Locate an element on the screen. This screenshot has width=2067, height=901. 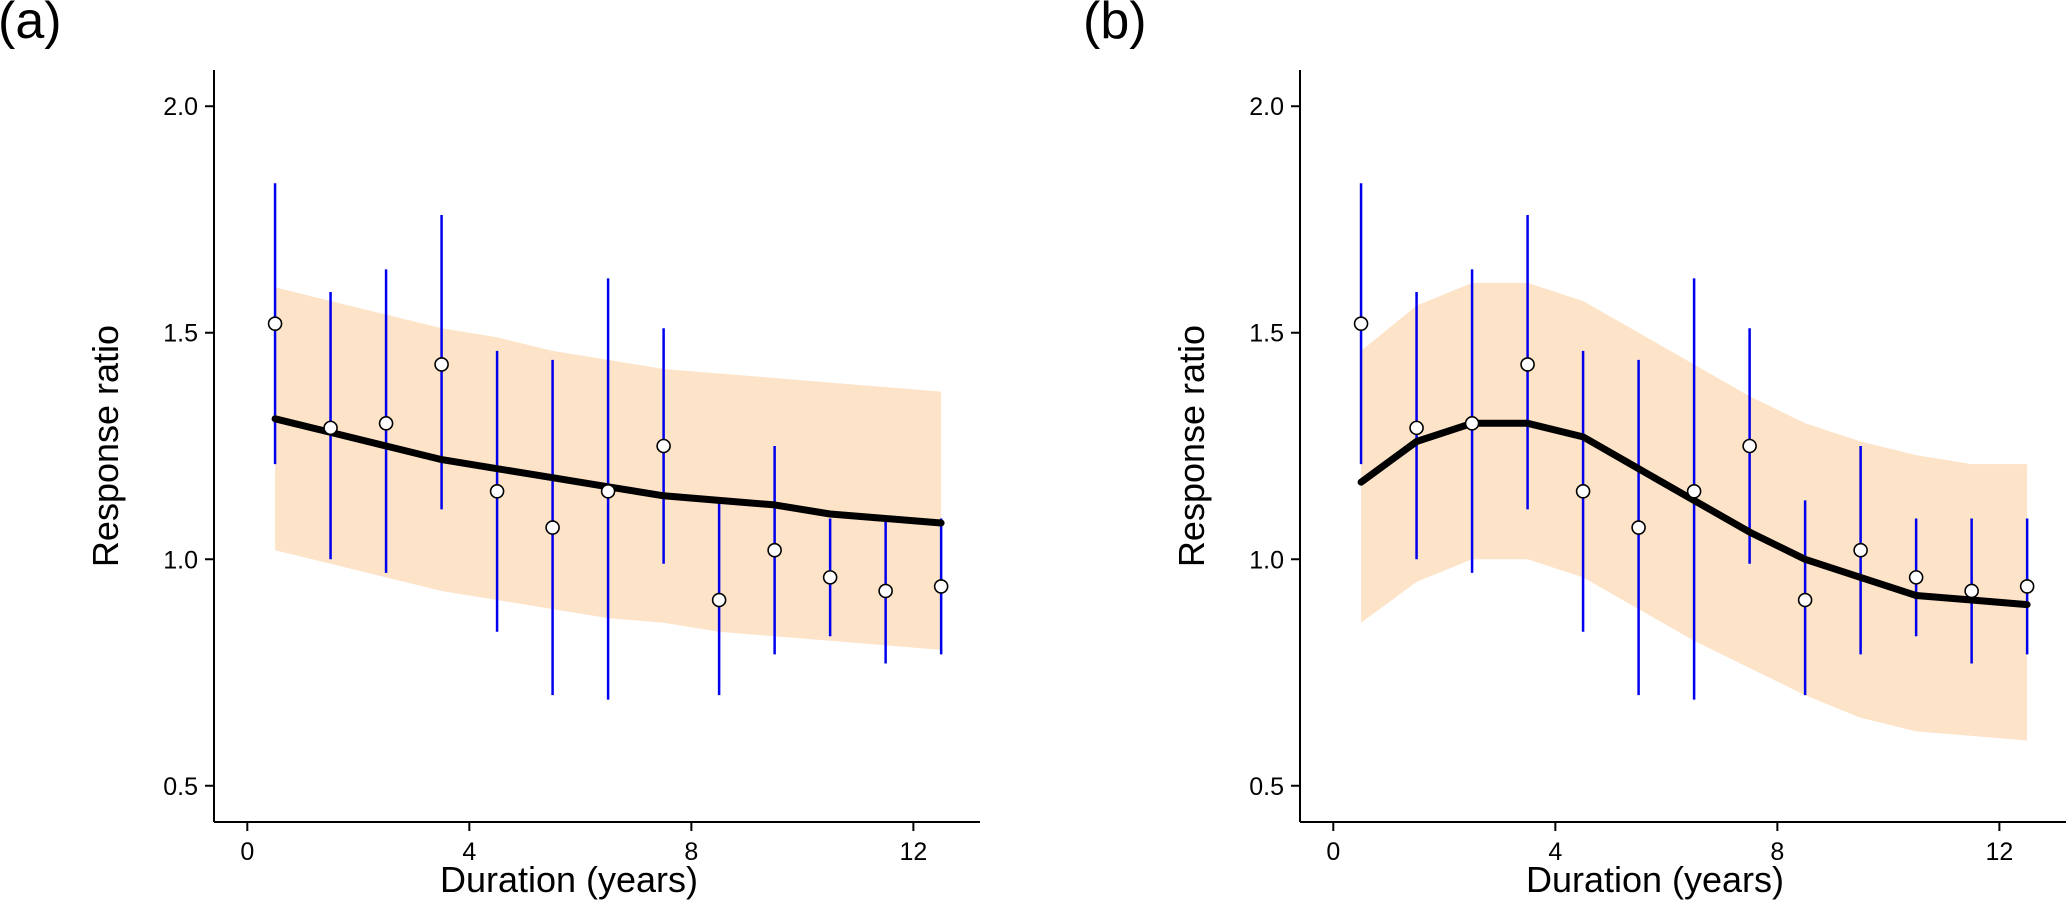
panel-label: (b) is located at coordinates (1115, 25).